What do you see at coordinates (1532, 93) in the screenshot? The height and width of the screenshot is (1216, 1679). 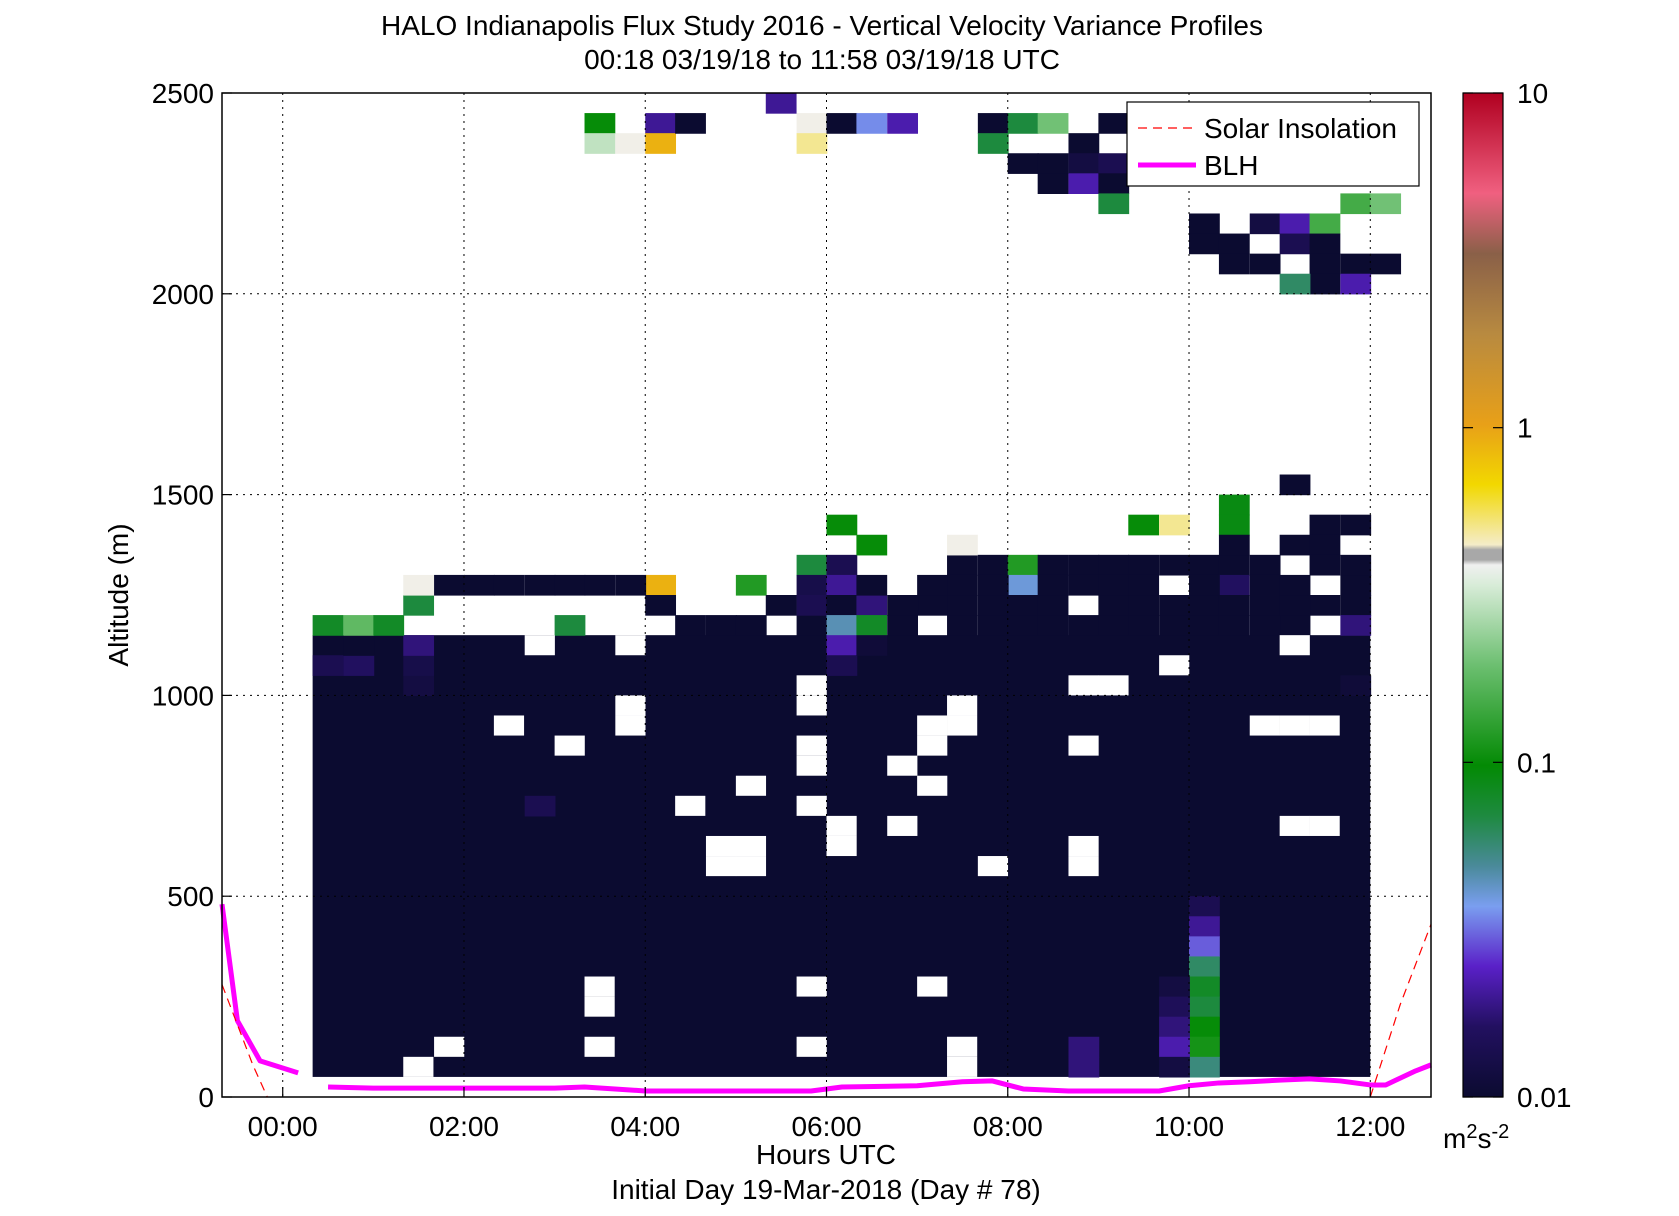 I see `colorbar-tick-label: 10` at bounding box center [1532, 93].